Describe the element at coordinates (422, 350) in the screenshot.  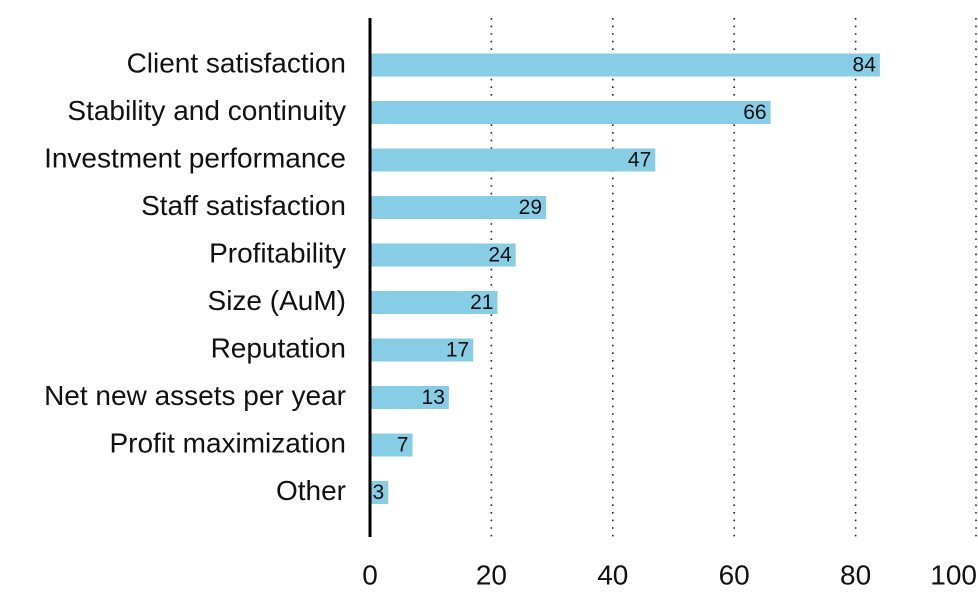
I see `bar-reputation` at that location.